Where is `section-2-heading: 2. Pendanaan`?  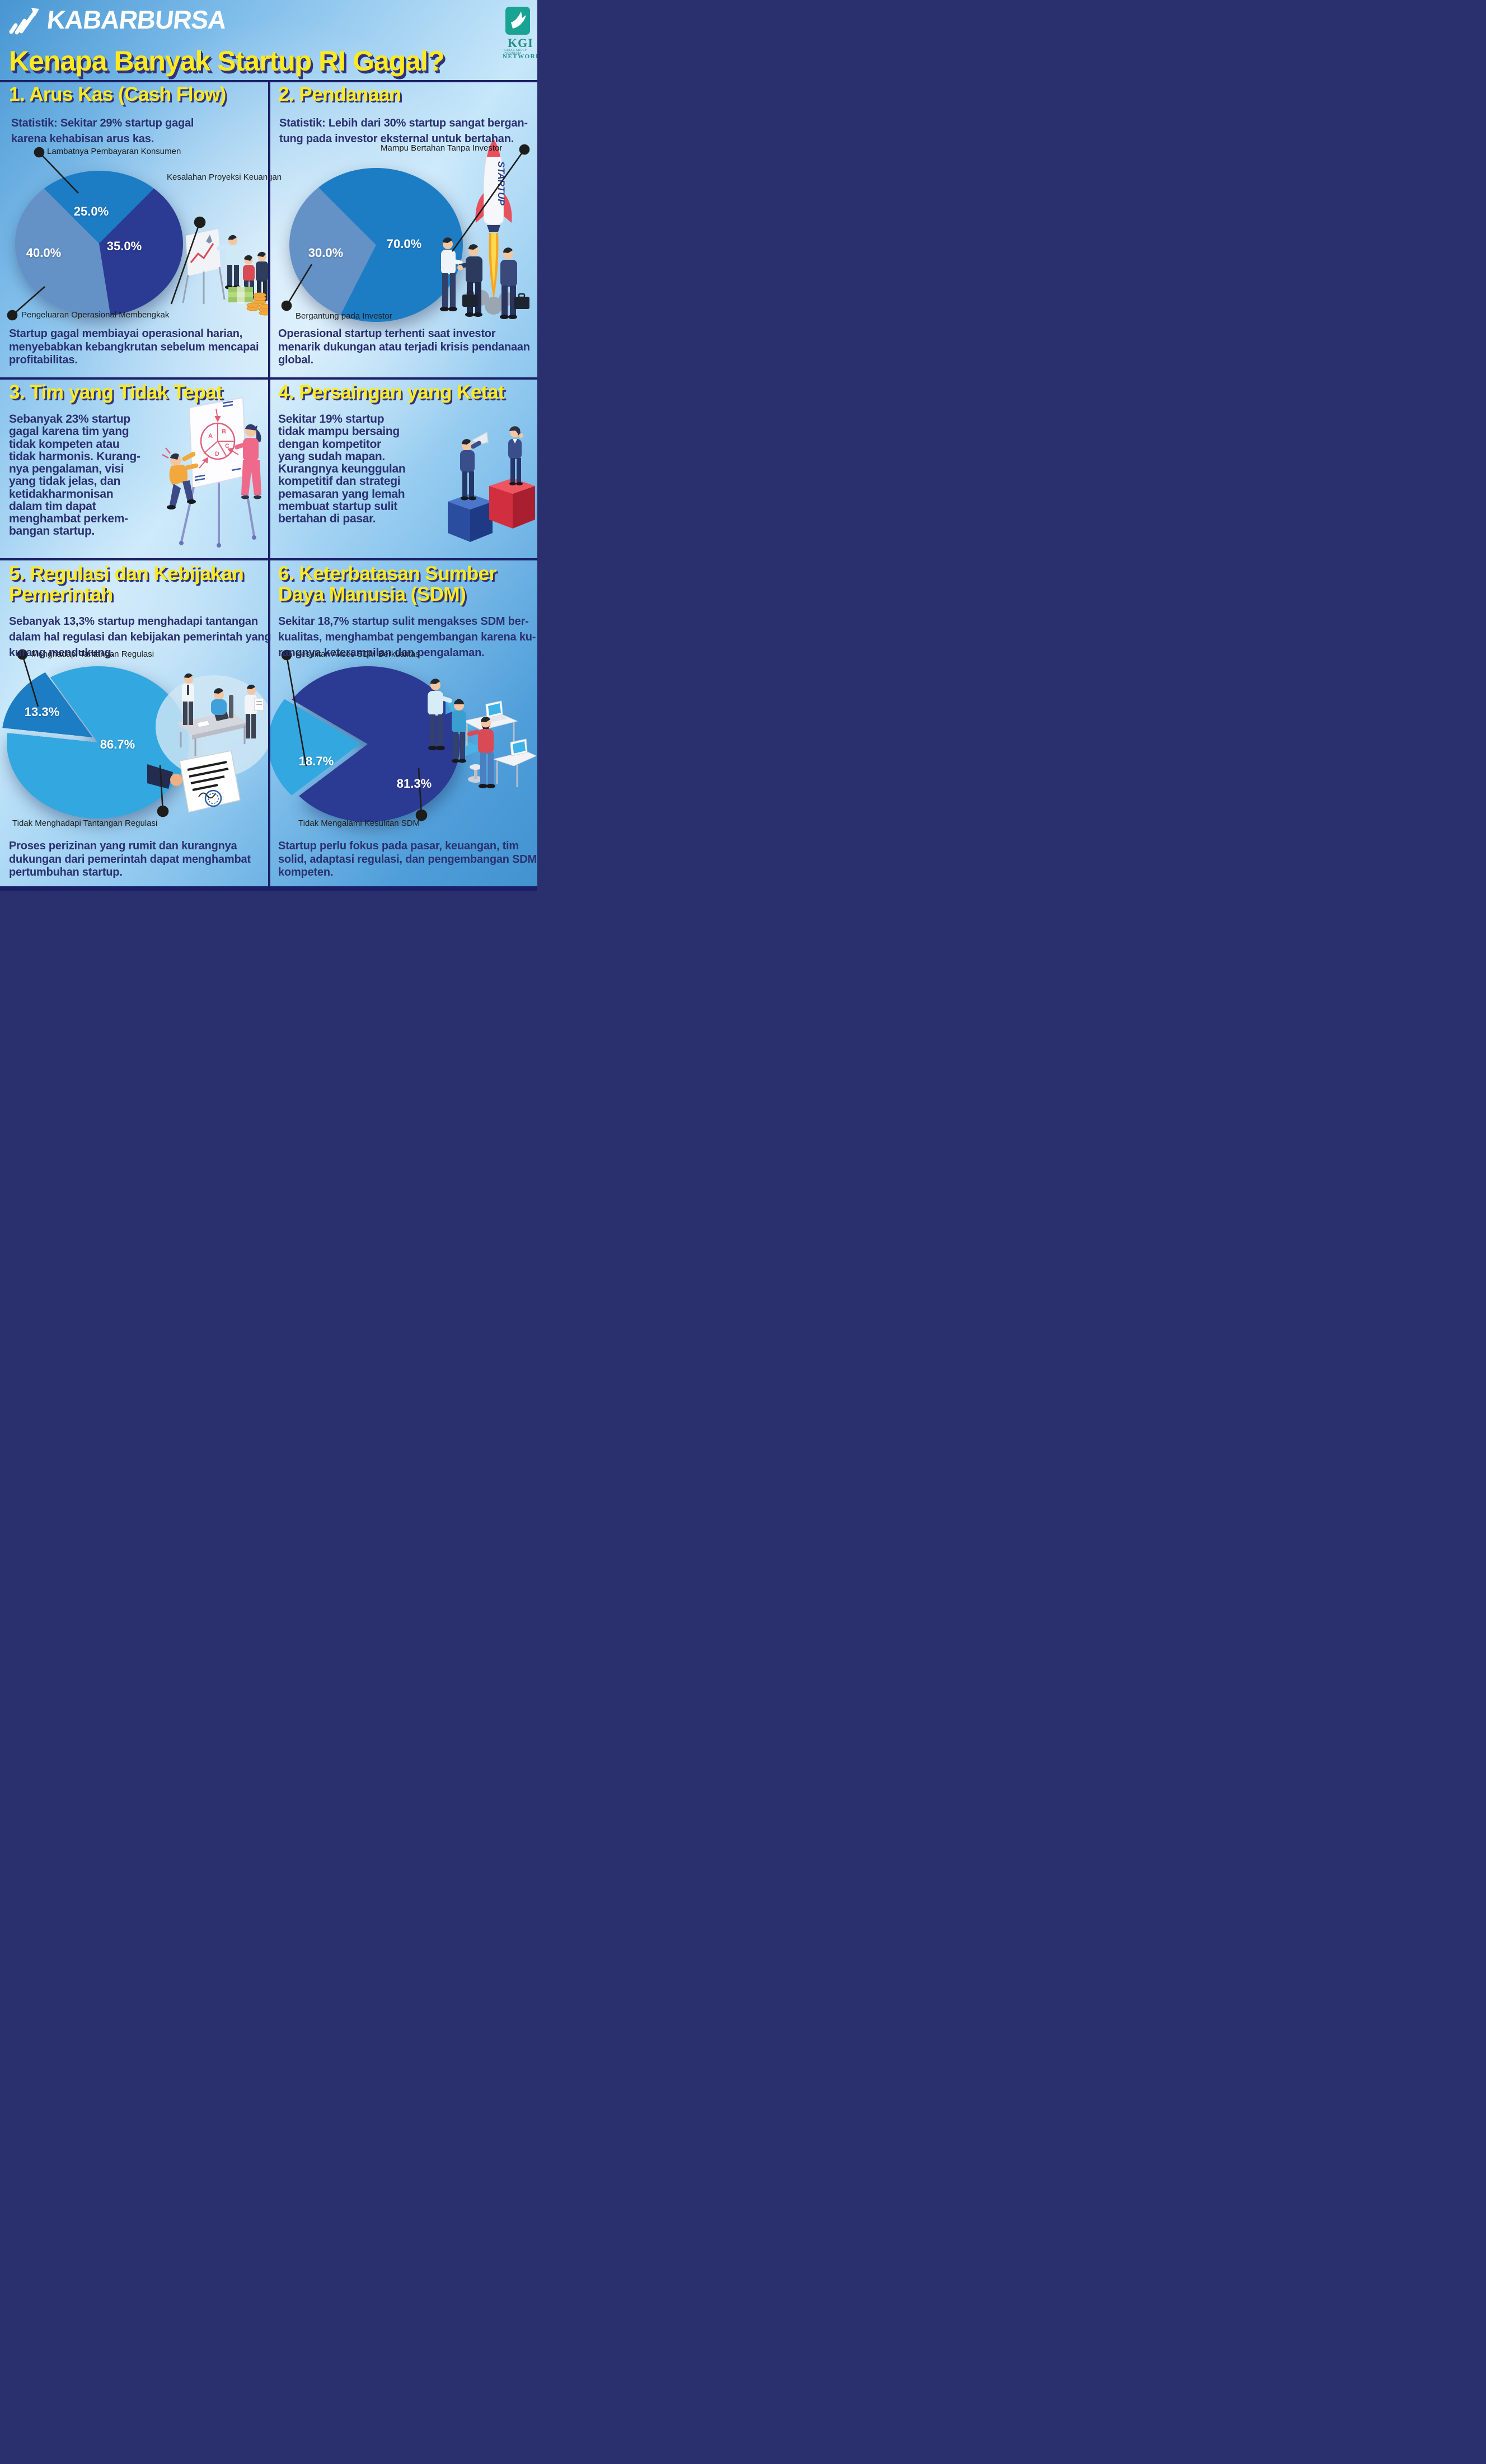
section-2-heading: 2. Pendanaan is located at coordinates (339, 94).